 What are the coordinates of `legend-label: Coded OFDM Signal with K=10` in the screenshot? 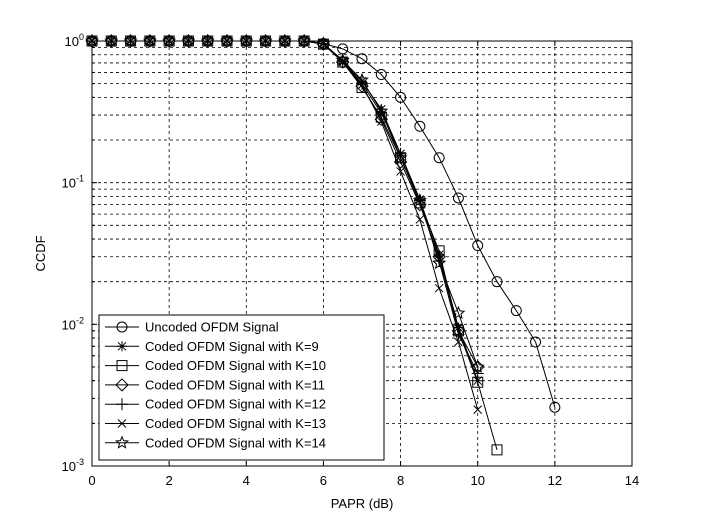 It's located at (235, 365).